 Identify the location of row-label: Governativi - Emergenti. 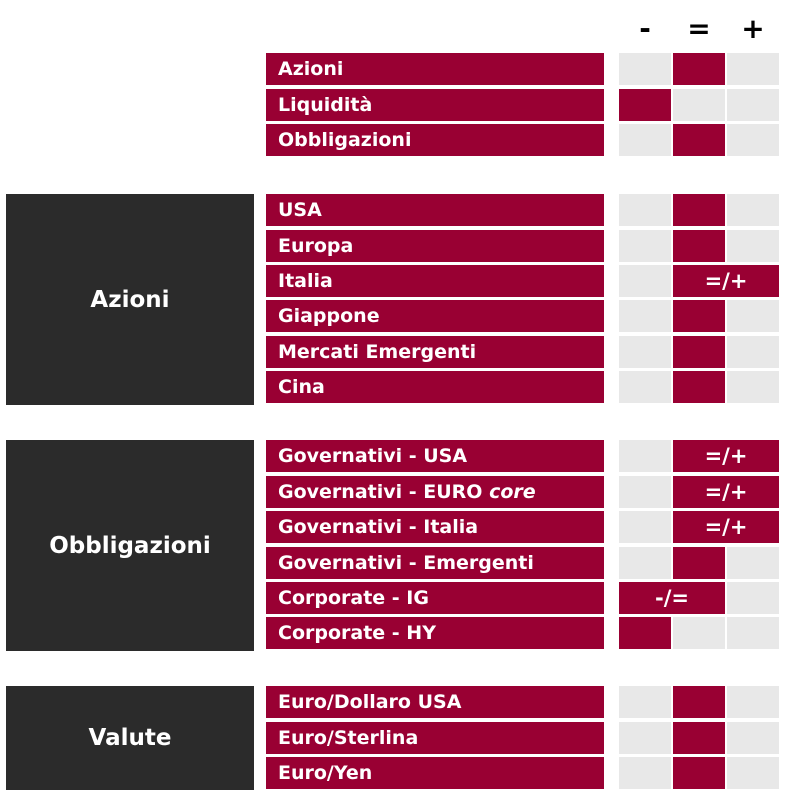
(435, 563).